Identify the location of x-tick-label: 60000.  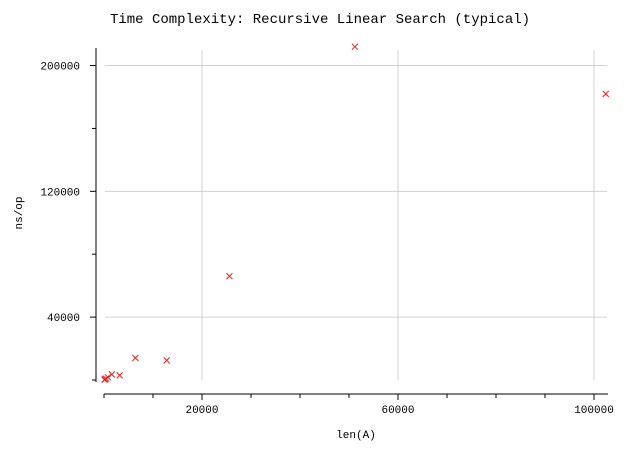
(397, 411).